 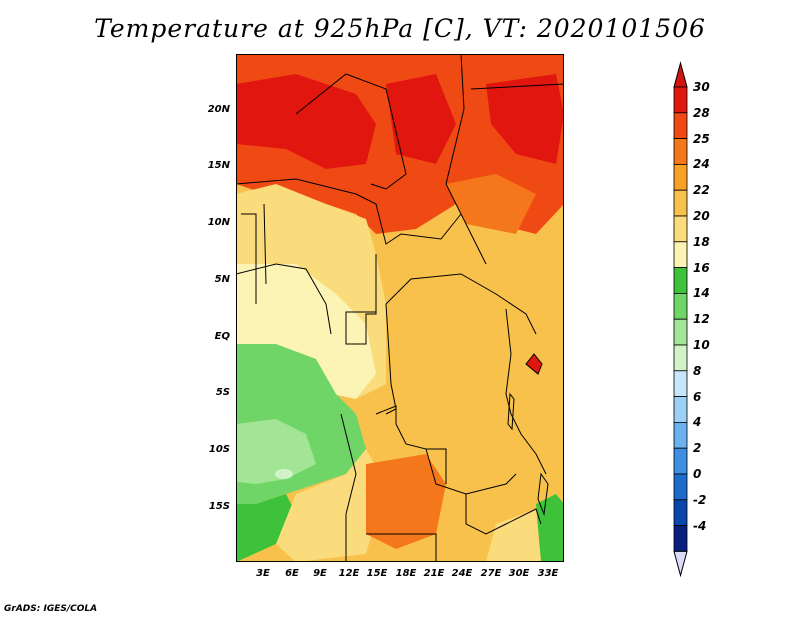 What do you see at coordinates (700, 499) in the screenshot?
I see `colorbar-label: -2` at bounding box center [700, 499].